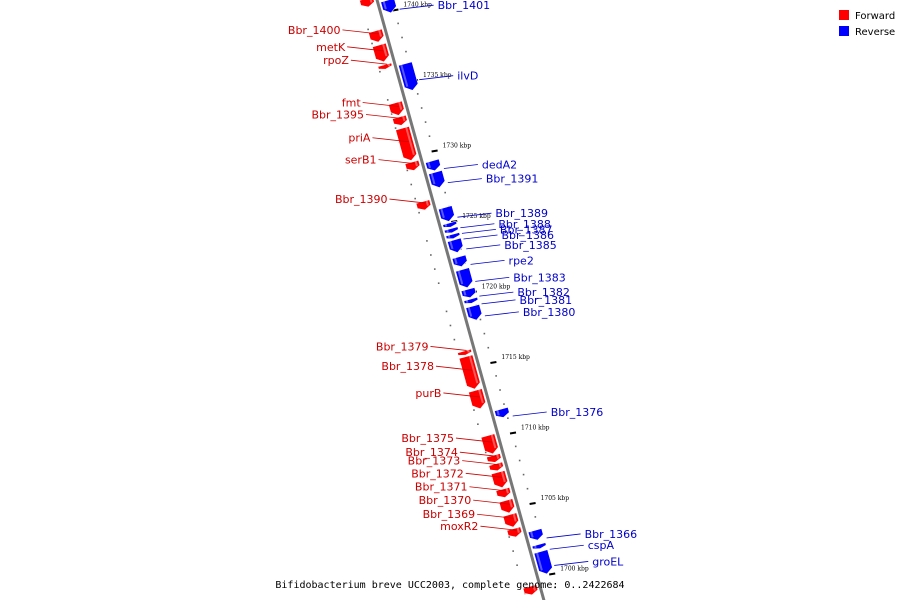  What do you see at coordinates (427, 438) in the screenshot?
I see `gene-label: Bbr_1375` at bounding box center [427, 438].